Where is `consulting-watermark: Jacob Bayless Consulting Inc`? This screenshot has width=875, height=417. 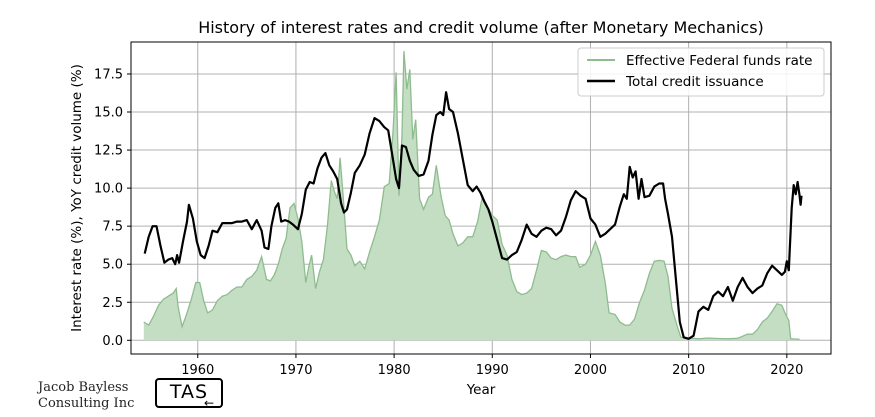
consulting-watermark: Jacob Bayless Consulting Inc is located at coordinates (86, 396).